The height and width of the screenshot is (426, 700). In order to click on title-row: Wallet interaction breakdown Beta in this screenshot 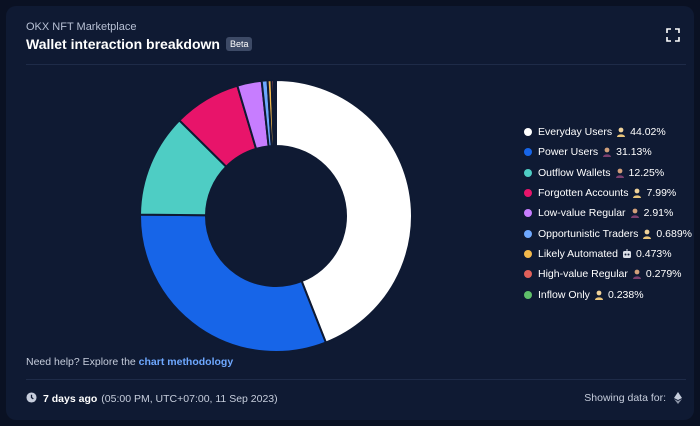, I will do `click(139, 44)`.